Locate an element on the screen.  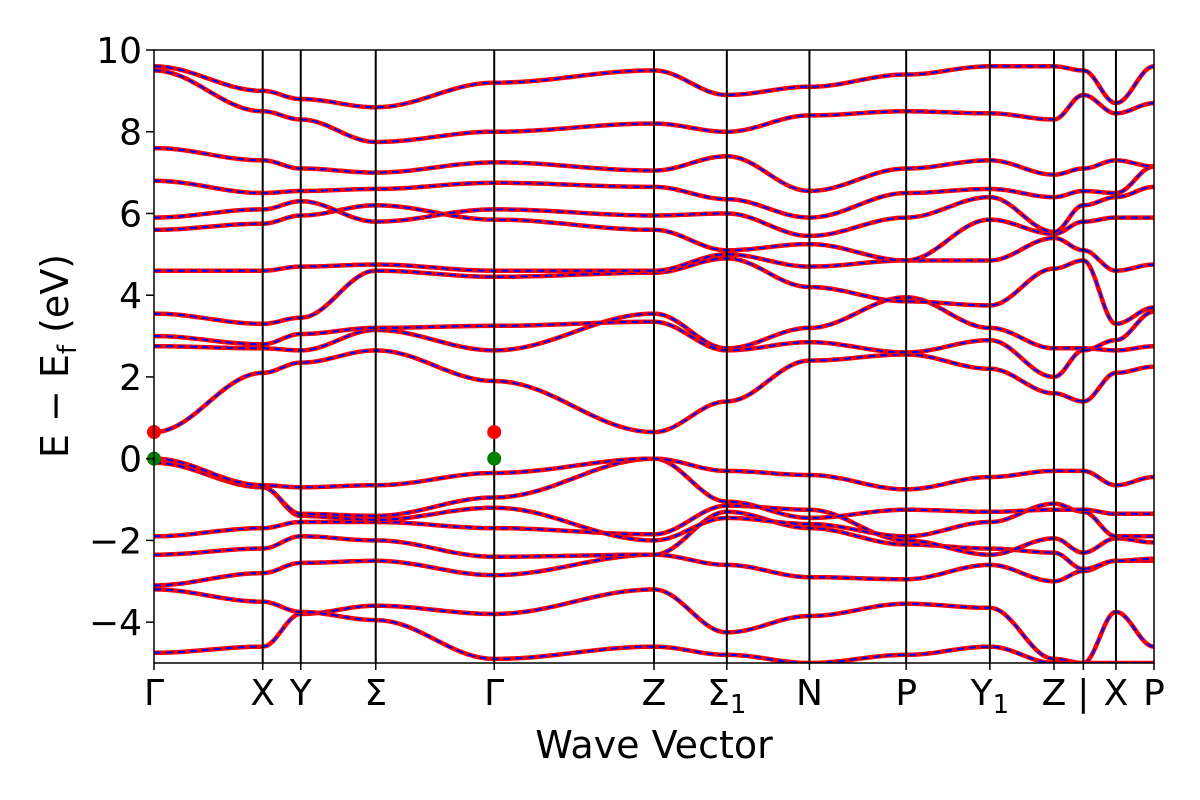
vbm-marker is located at coordinates (494, 458).